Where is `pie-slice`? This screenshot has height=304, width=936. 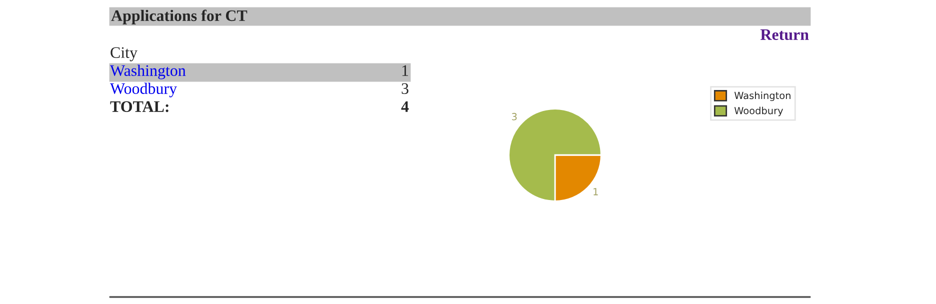 pie-slice is located at coordinates (555, 155).